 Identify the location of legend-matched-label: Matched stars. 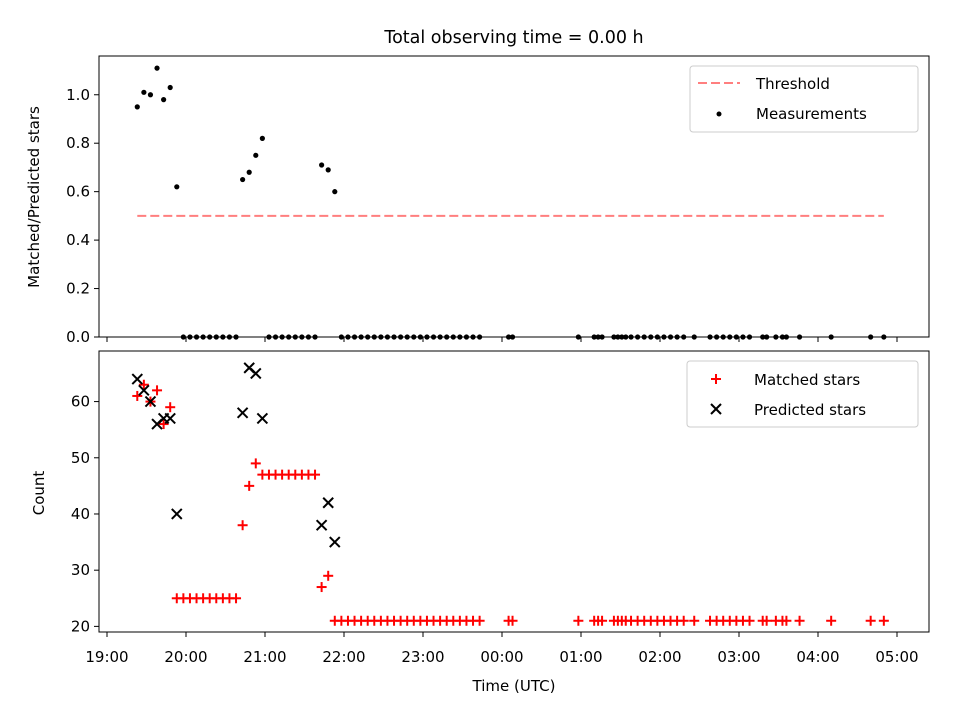
(807, 380).